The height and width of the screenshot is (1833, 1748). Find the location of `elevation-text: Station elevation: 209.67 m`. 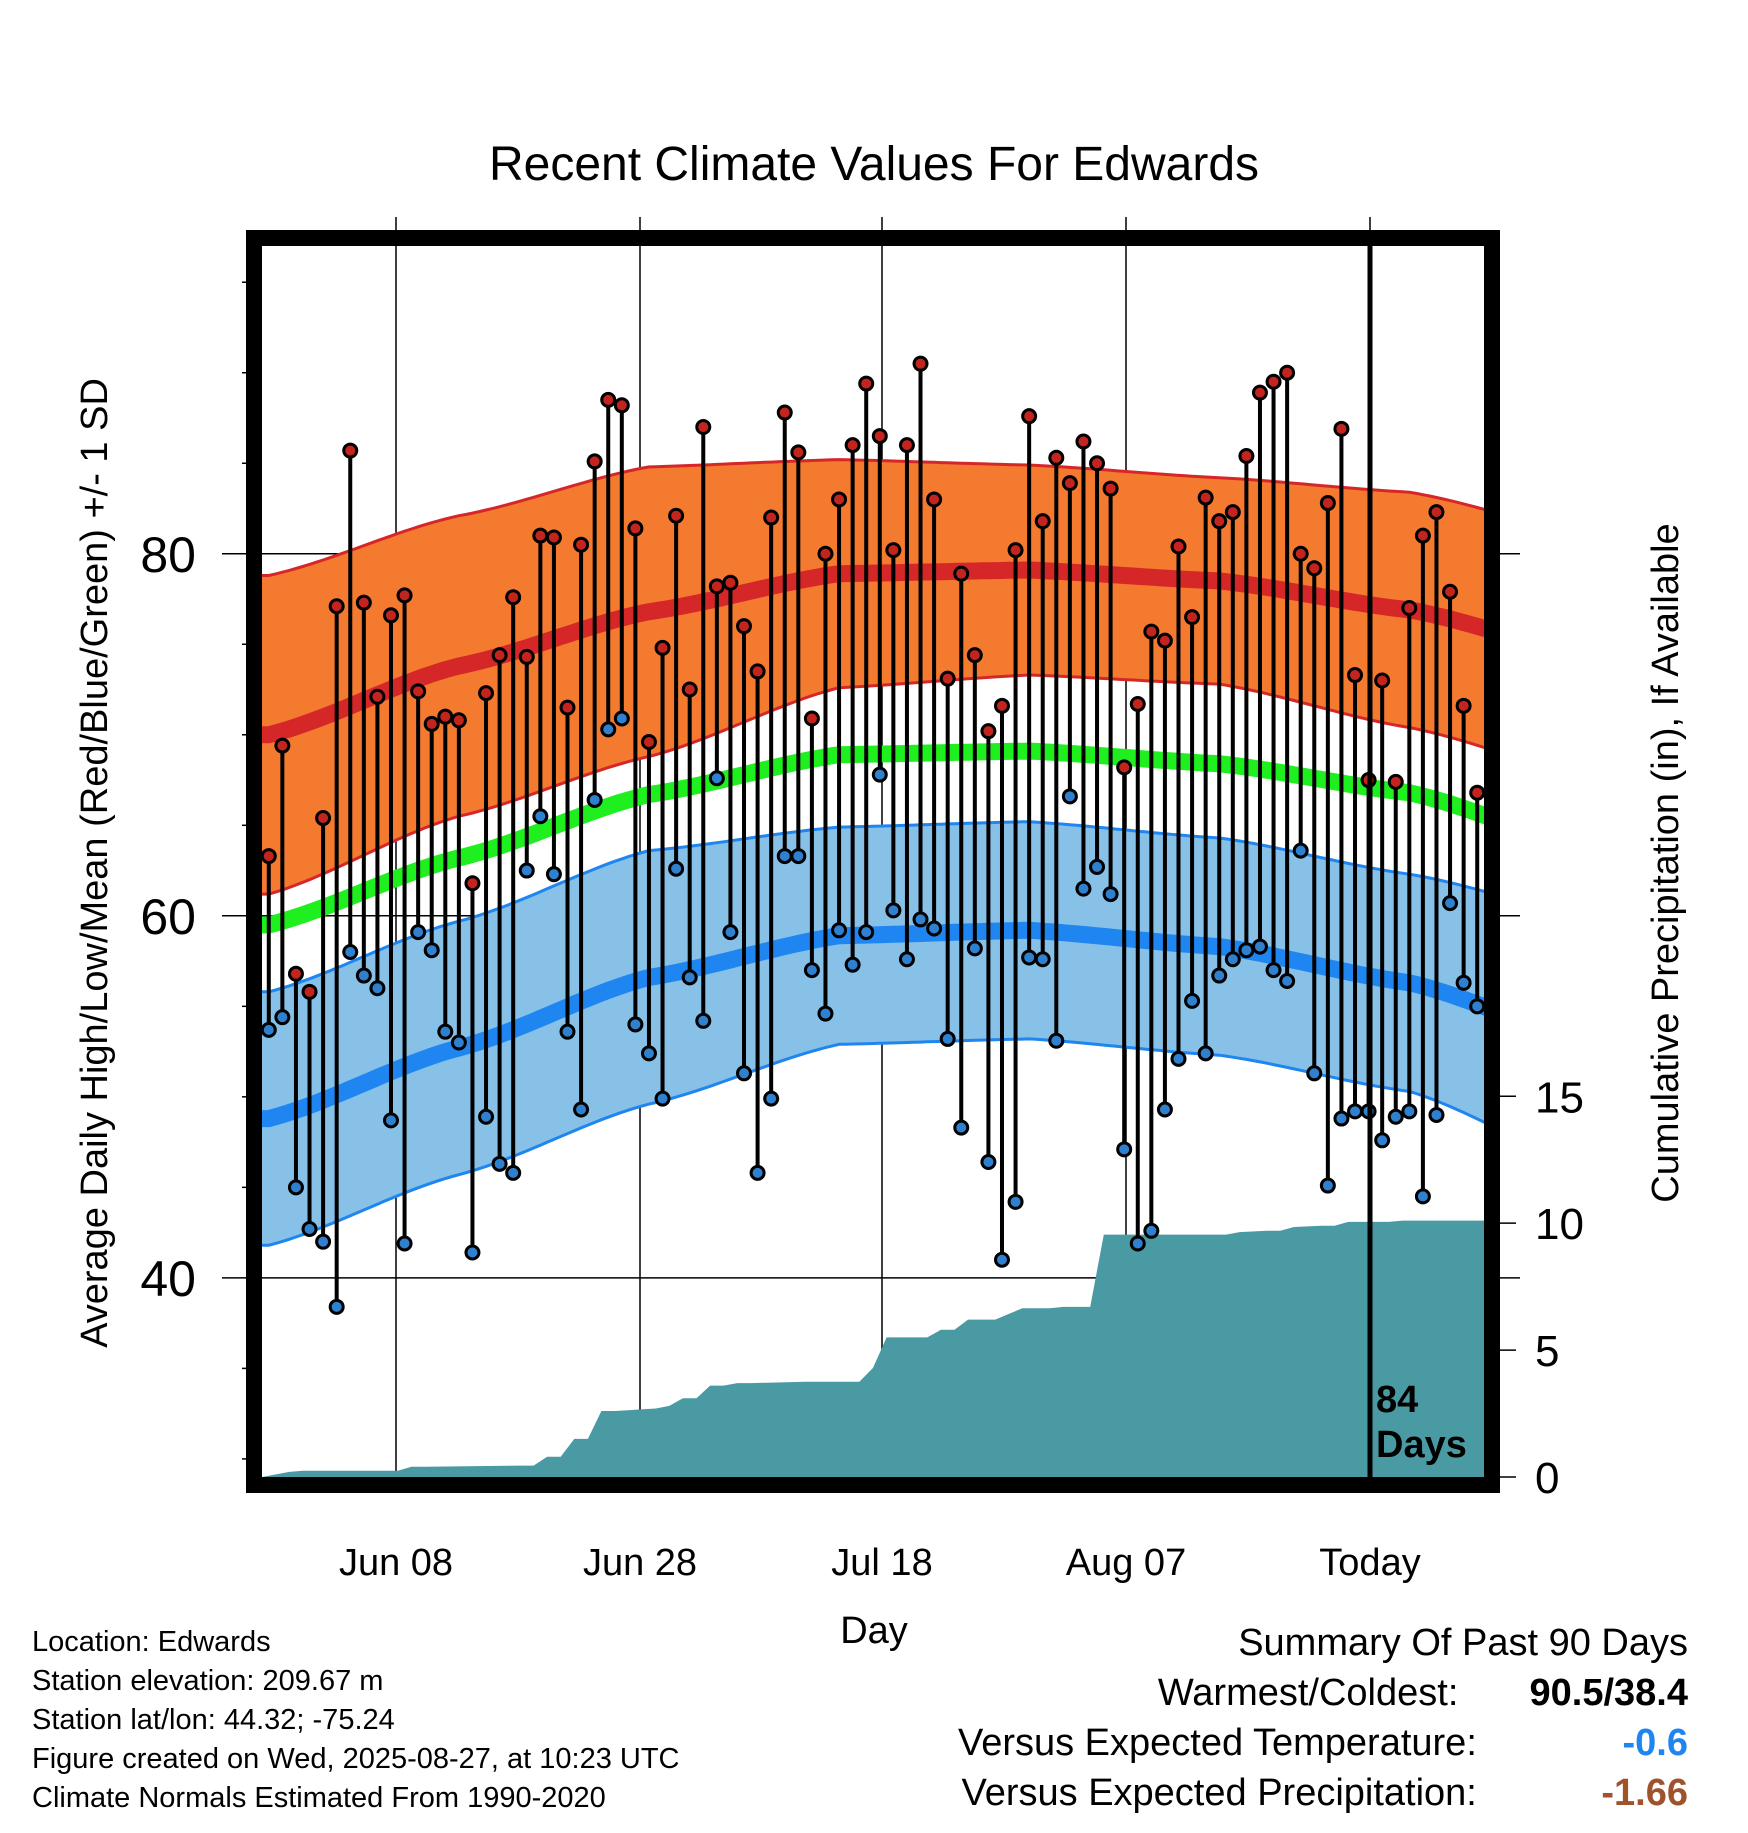

elevation-text: Station elevation: 209.67 m is located at coordinates (208, 1681).